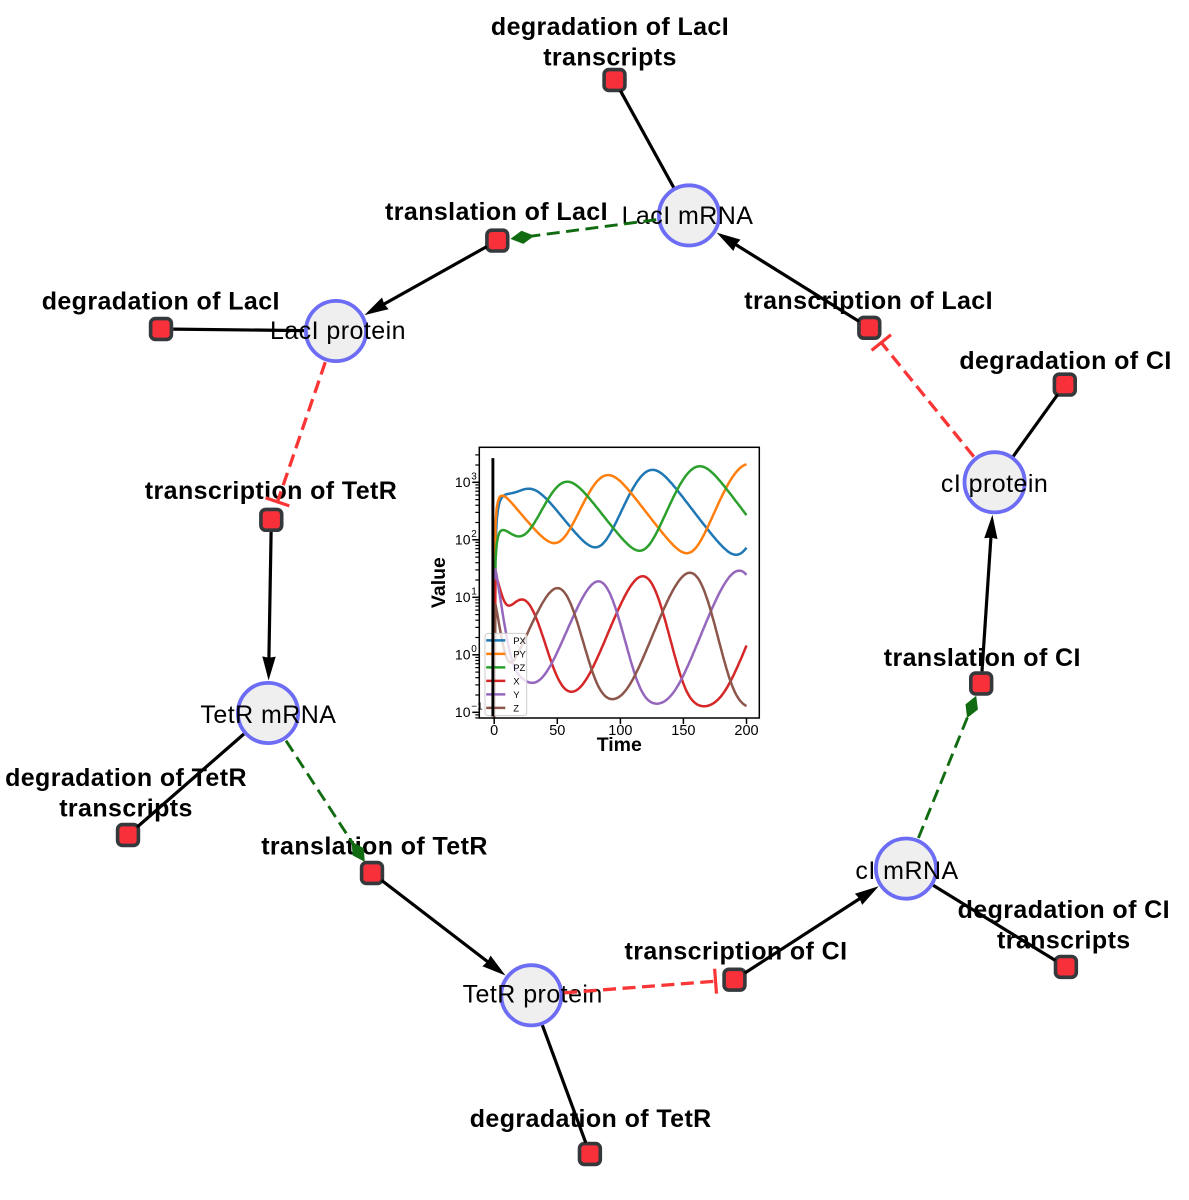 This screenshot has height=1200, width=1189. I want to click on svg-text: transcription of CI, so click(736, 952).